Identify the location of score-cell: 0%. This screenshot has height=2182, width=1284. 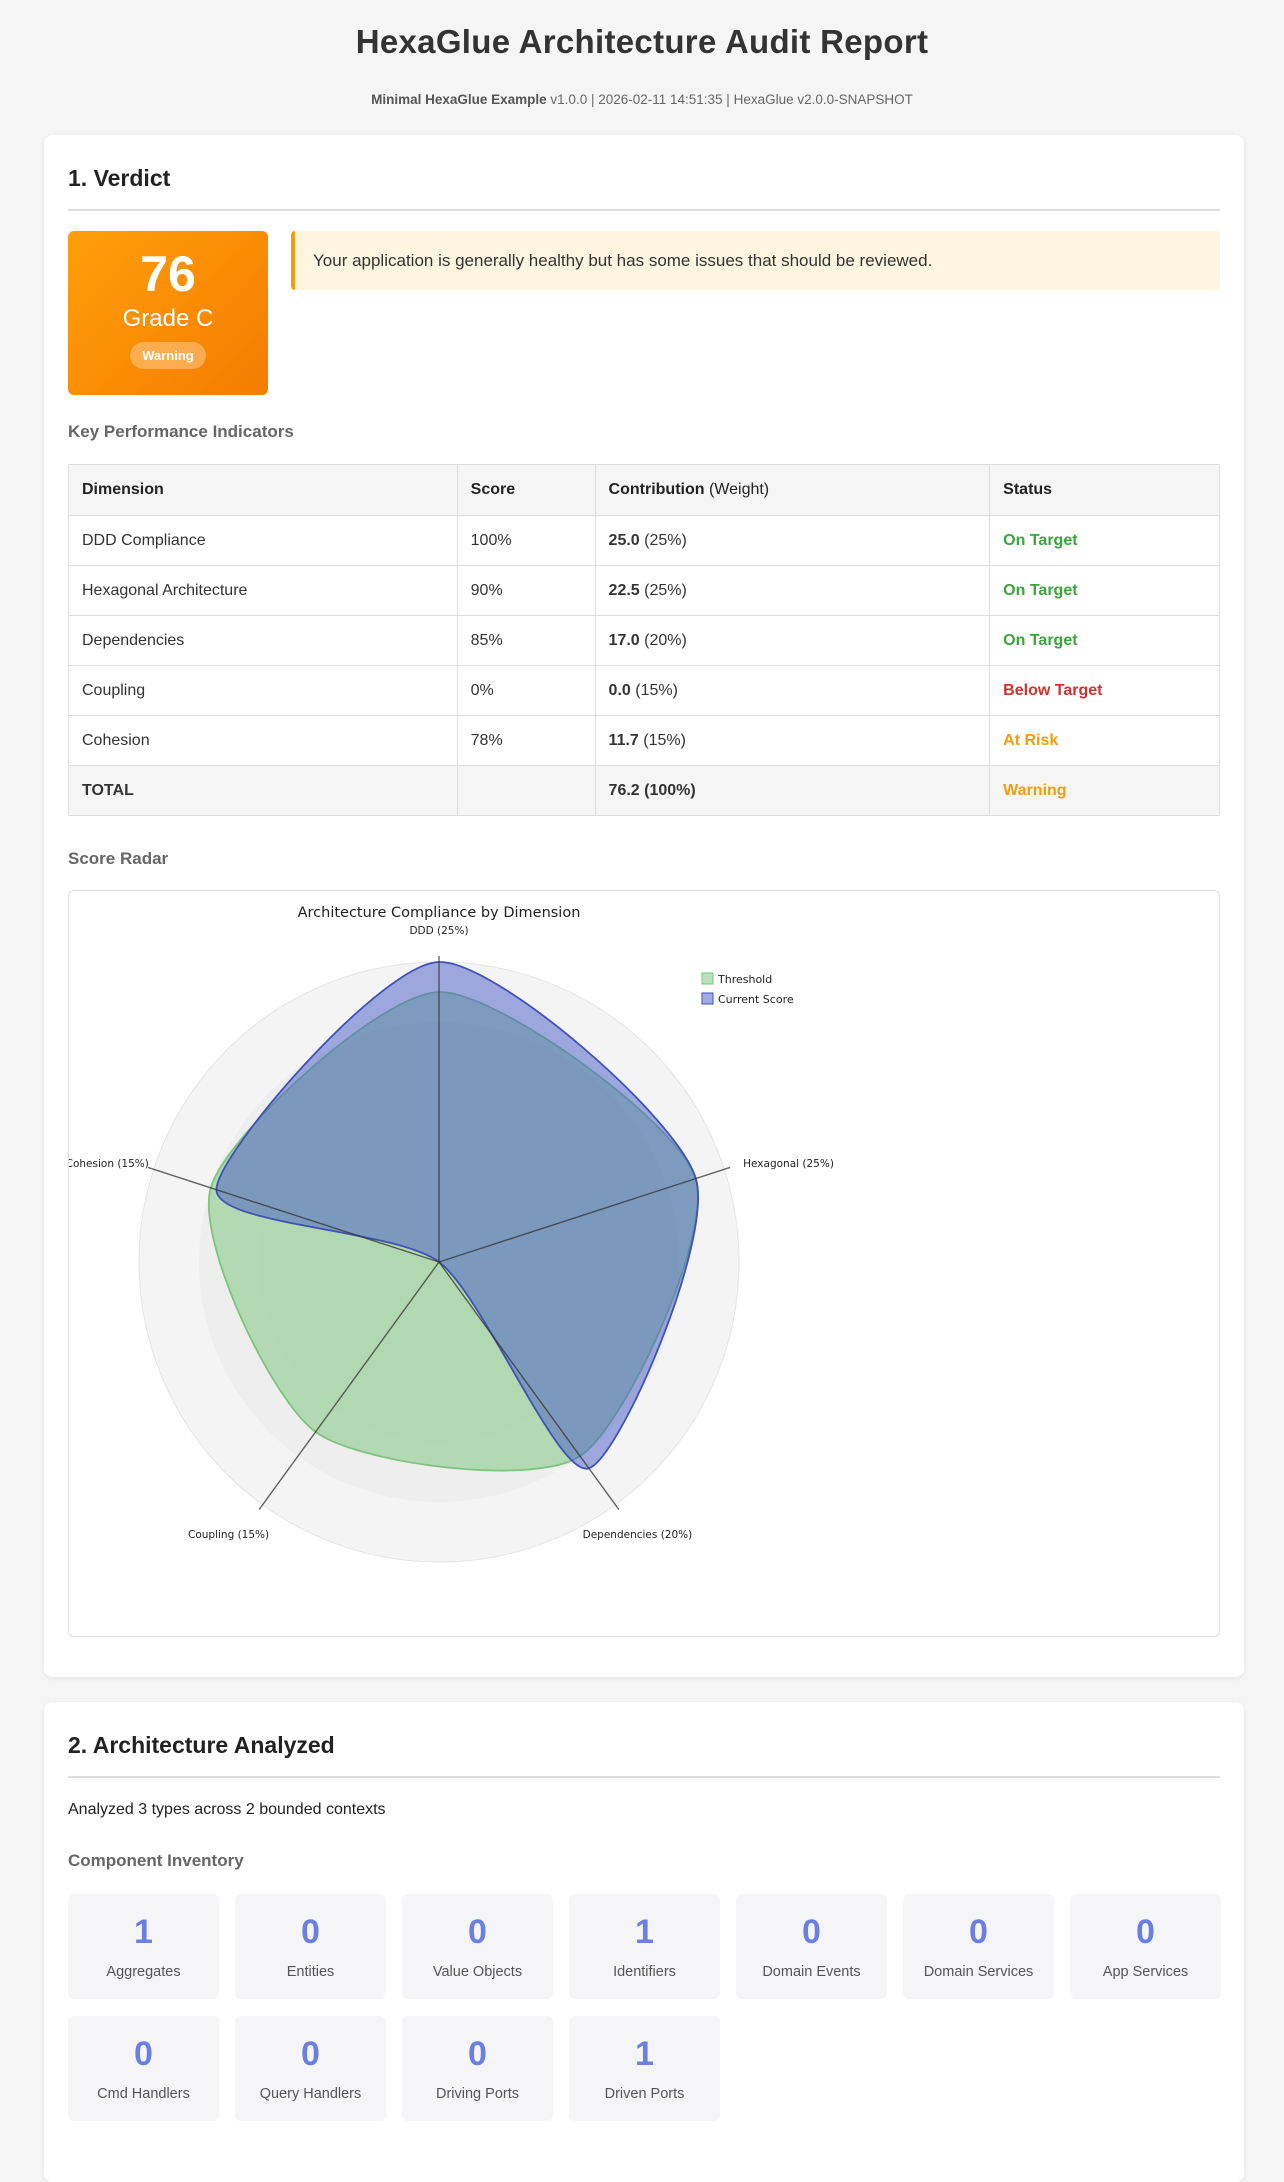
(526, 691).